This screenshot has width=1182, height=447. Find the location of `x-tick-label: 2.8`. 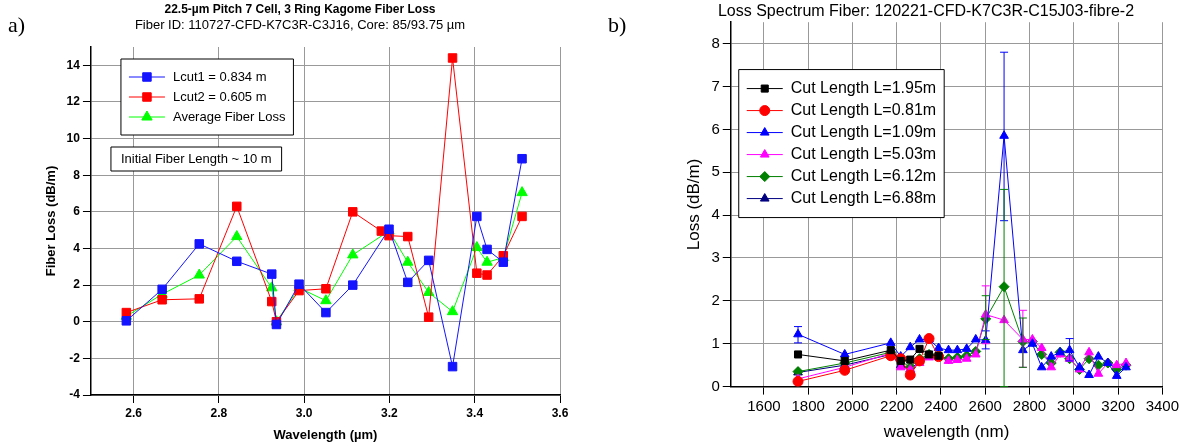

x-tick-label: 2.8 is located at coordinates (219, 412).